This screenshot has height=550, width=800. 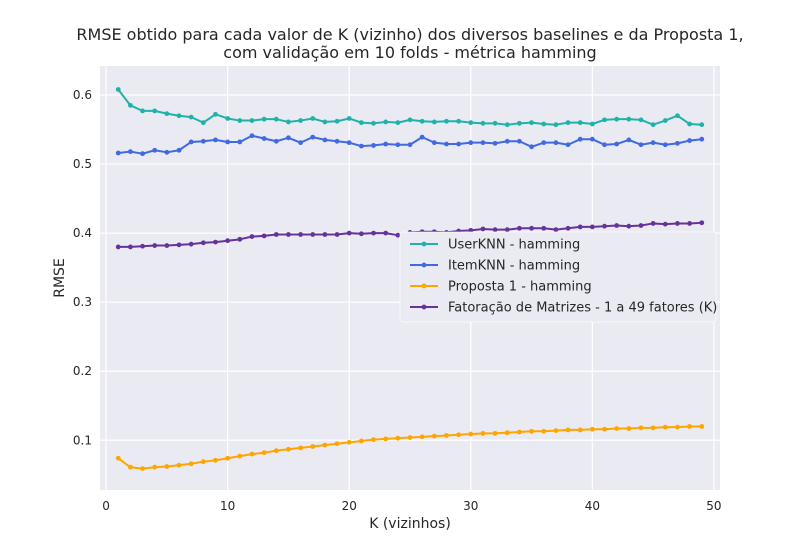 I want to click on legend-label: UserKNN - hamming, so click(x=514, y=245).